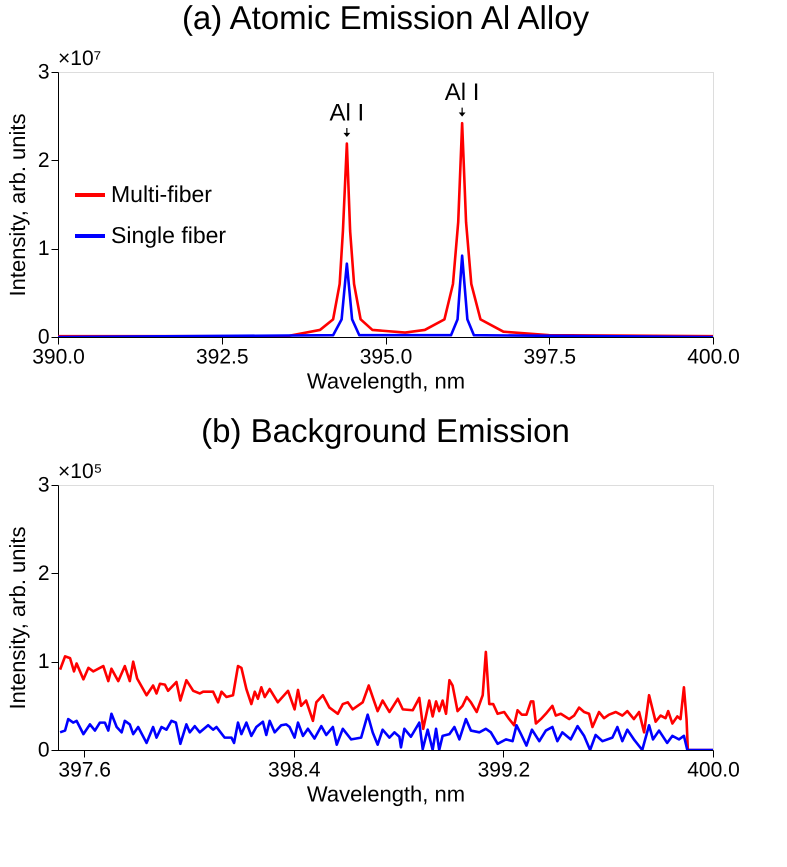  Describe the element at coordinates (161, 194) in the screenshot. I see `legend-label: Multi-fiber` at that location.